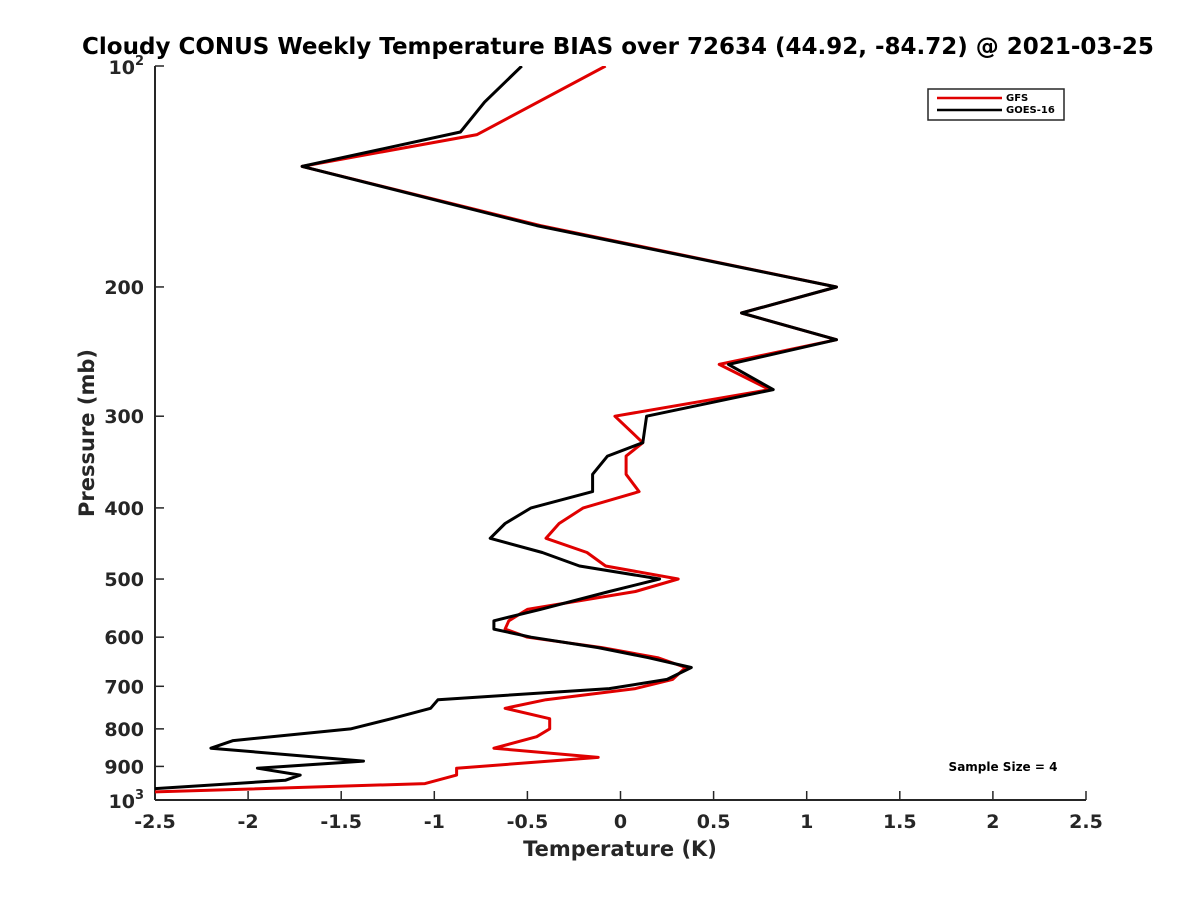  What do you see at coordinates (155, 822) in the screenshot?
I see `x-tick-label: -2.5` at bounding box center [155, 822].